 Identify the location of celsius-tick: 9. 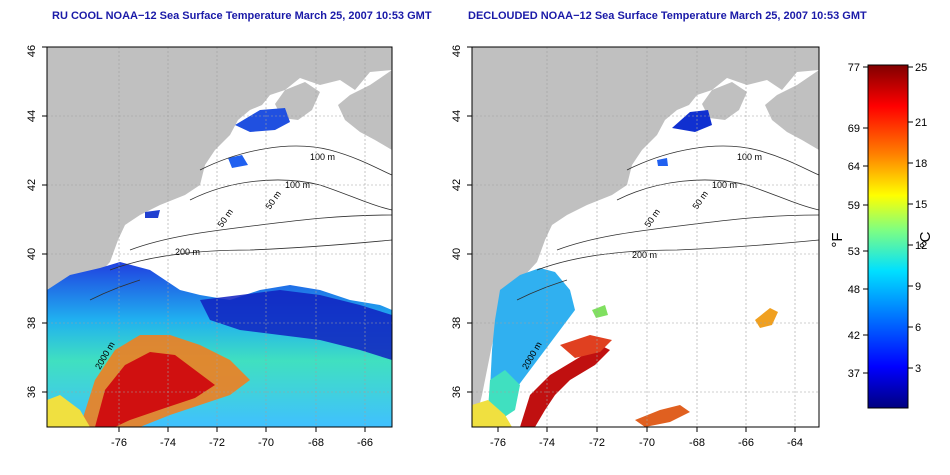
(918, 287).